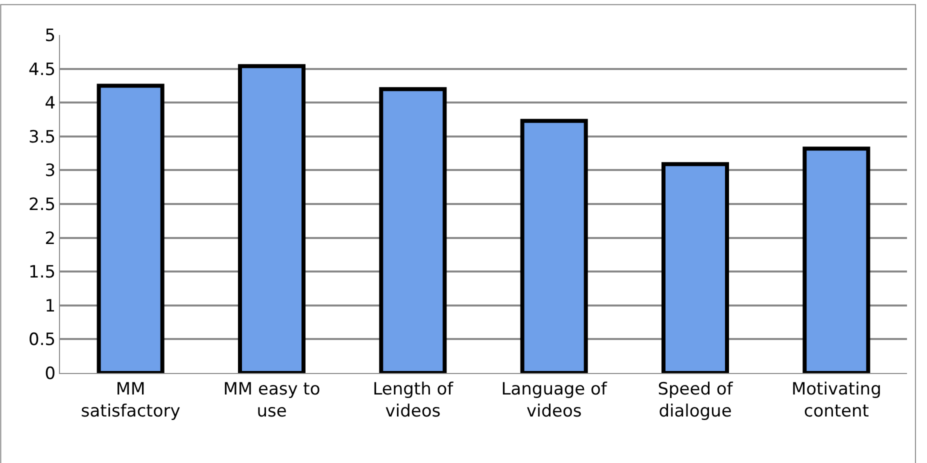 This screenshot has width=927, height=463. I want to click on x-tick-label: Motivating content, so click(836, 400).